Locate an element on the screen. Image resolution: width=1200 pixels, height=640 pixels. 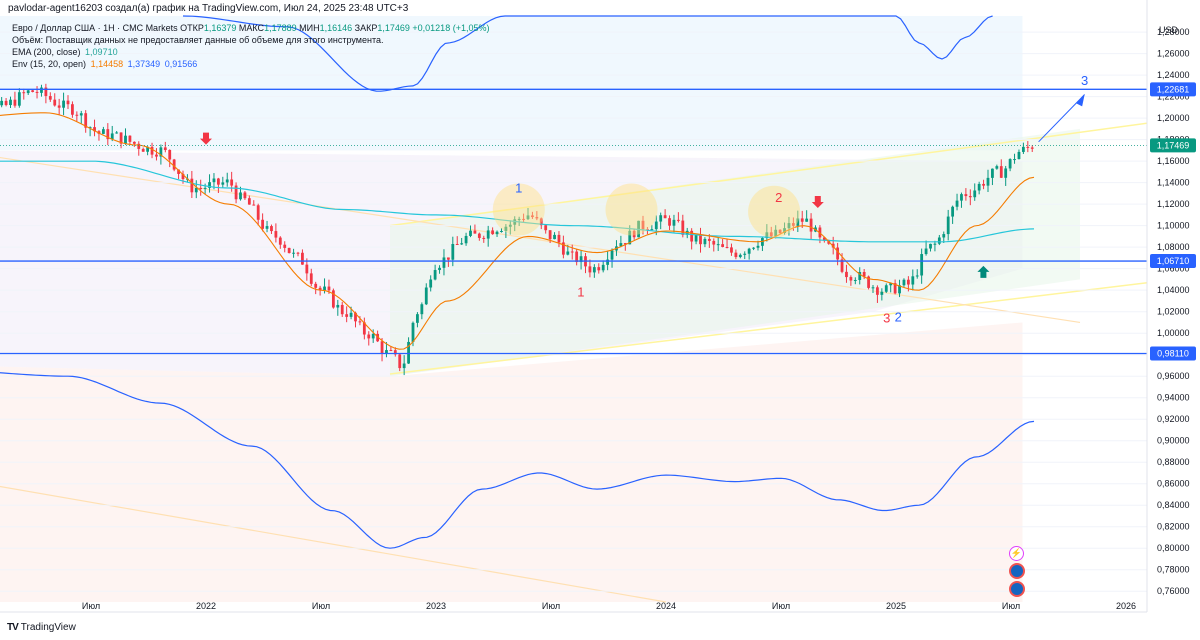
y-tick-label: 1,20000 is located at coordinates (1173, 118).